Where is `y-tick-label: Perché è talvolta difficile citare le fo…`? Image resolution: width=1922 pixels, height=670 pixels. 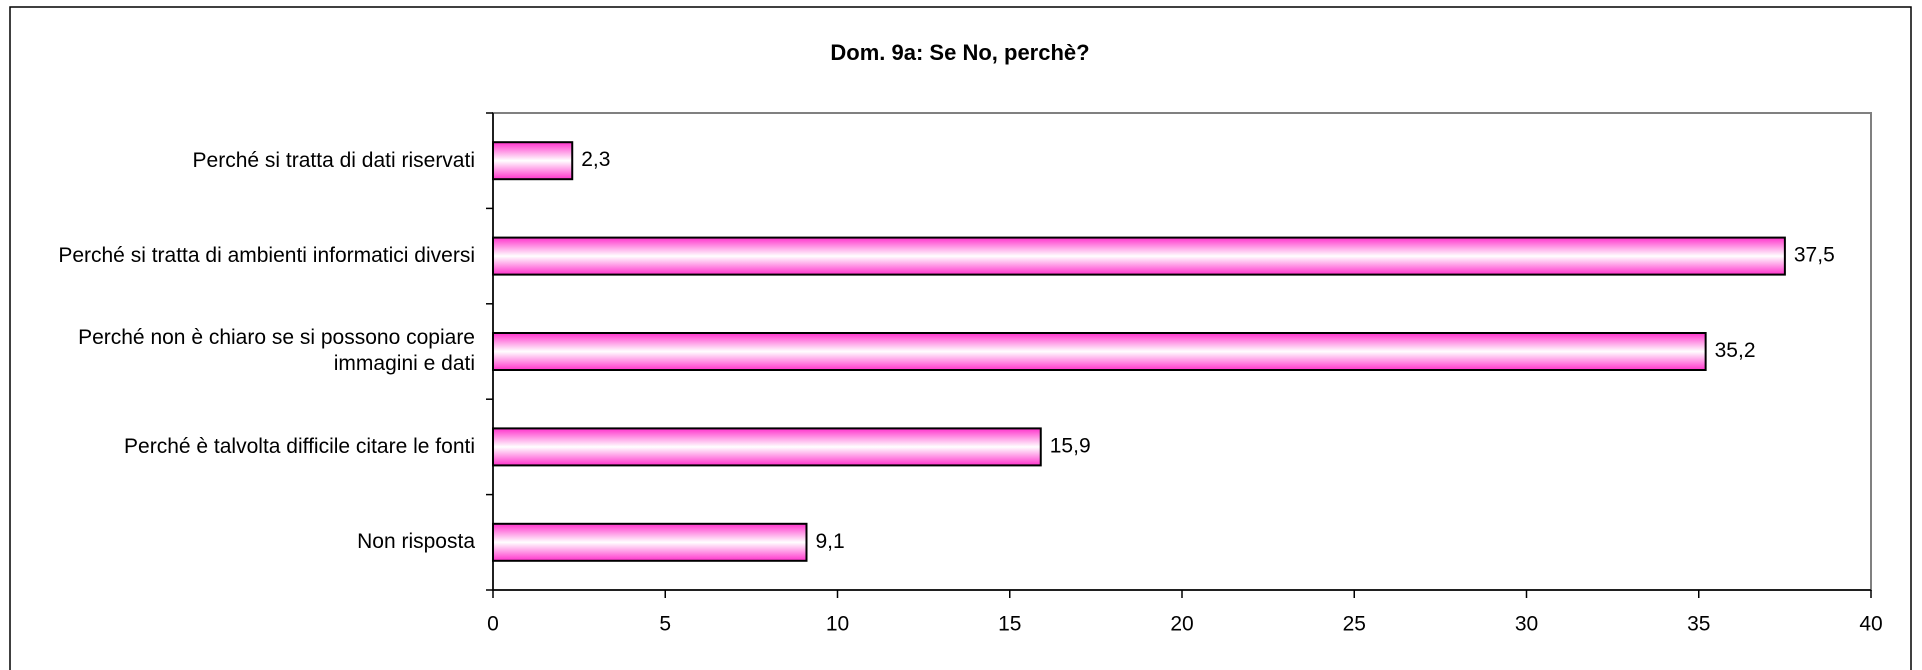
y-tick-label: Perché è talvolta difficile citare le fo… is located at coordinates (299, 446).